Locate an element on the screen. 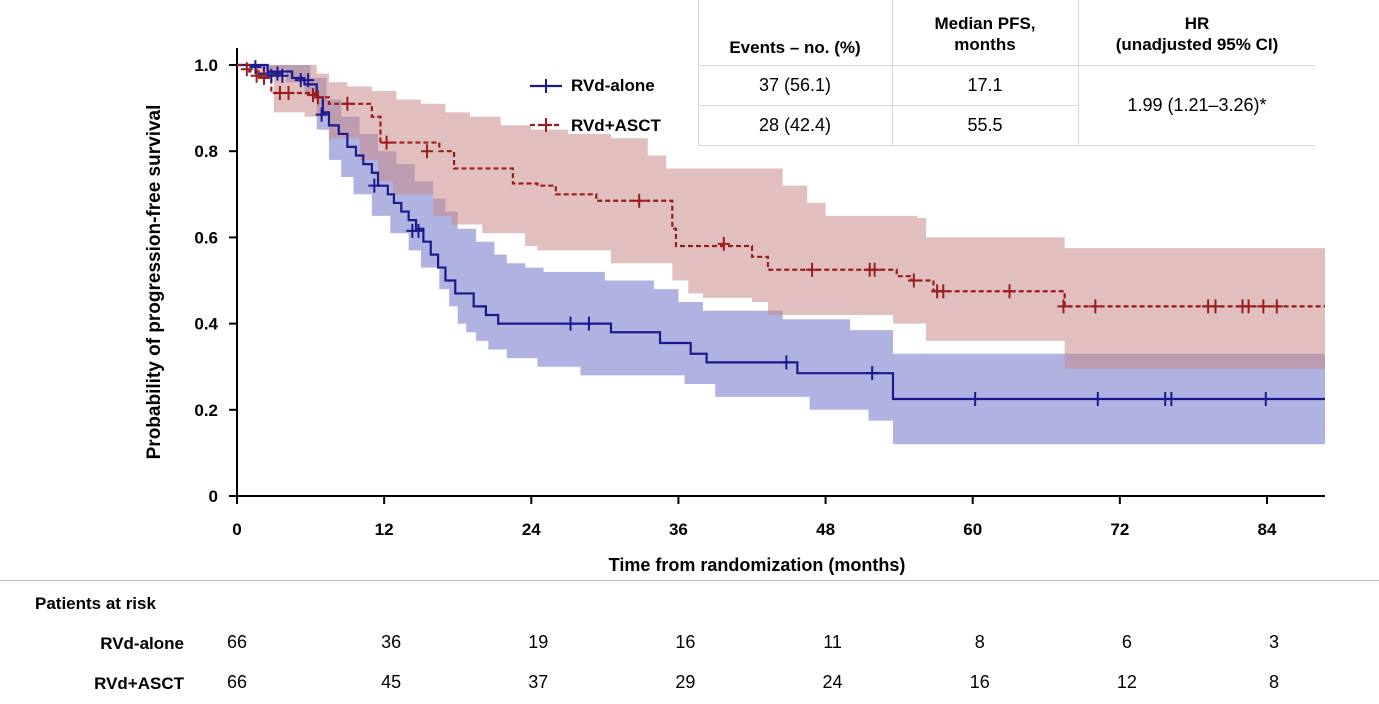 The width and height of the screenshot is (1379, 704). header-events: Events – no. (%) is located at coordinates (795, 47).